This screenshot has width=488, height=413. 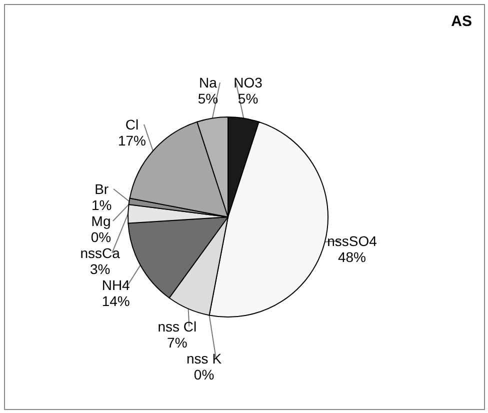 I want to click on data-label: 7%, so click(x=177, y=342).